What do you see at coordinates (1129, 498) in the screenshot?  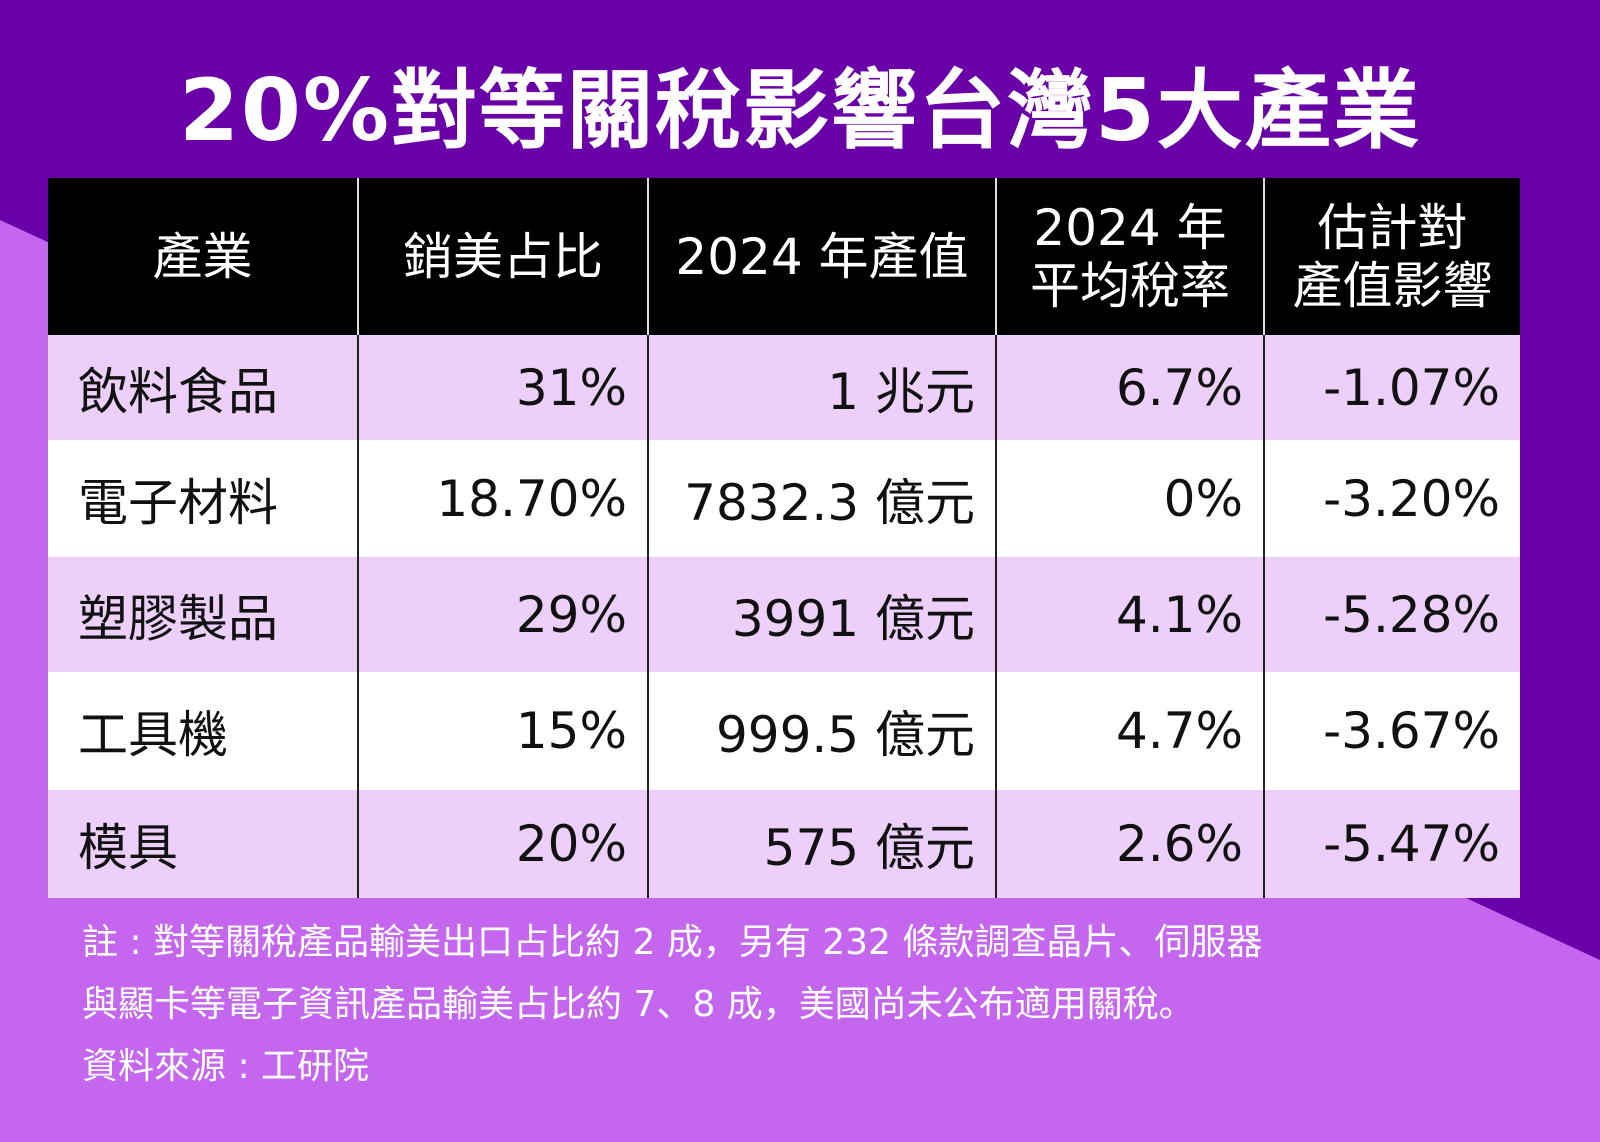 I see `value-cell: 0%` at bounding box center [1129, 498].